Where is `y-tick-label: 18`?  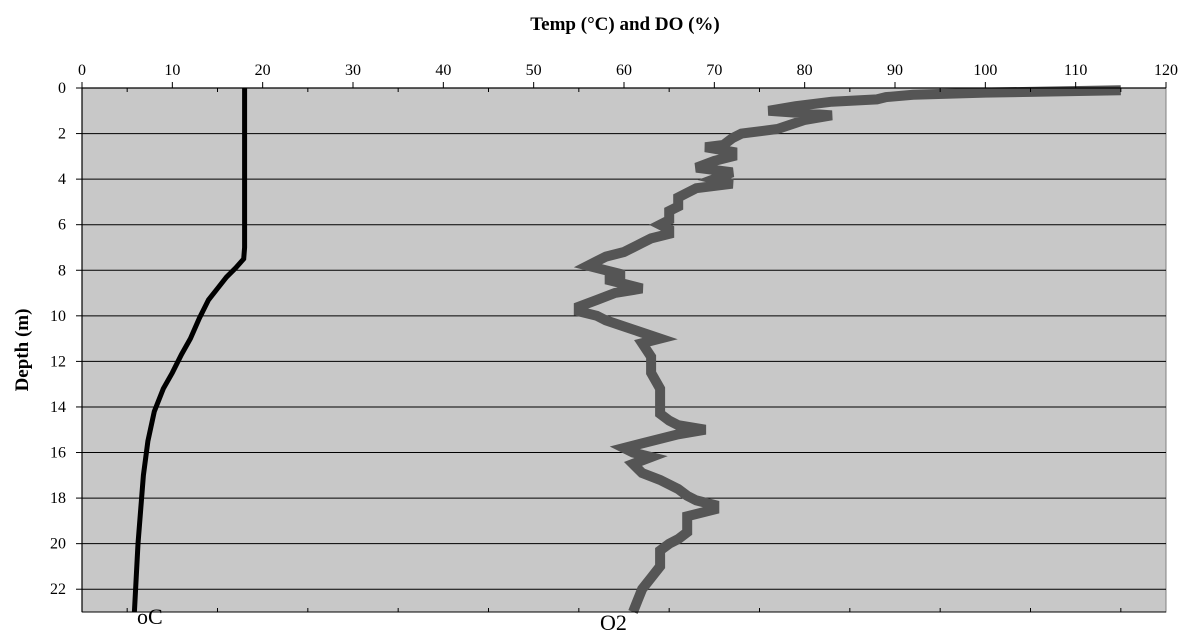 y-tick-label: 18 is located at coordinates (58, 498).